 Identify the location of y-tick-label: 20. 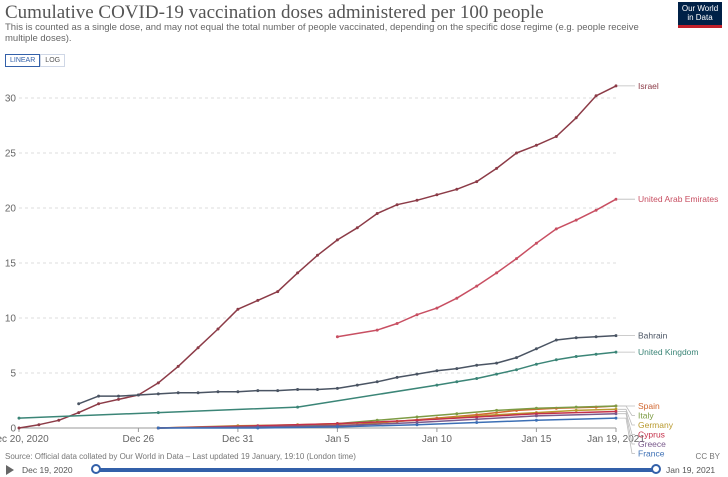
(11, 209).